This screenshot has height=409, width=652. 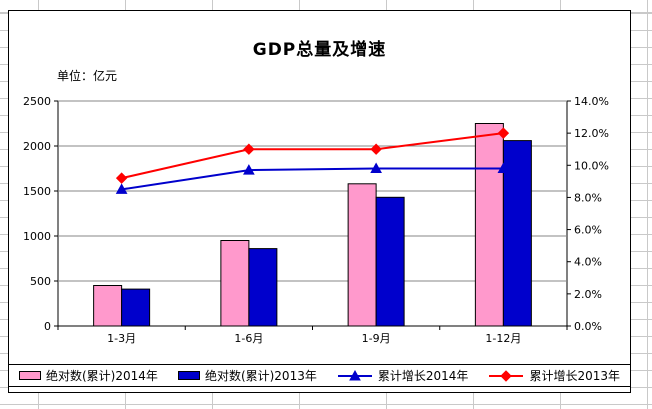 What do you see at coordinates (591, 101) in the screenshot?
I see `svg-text: 14.0%` at bounding box center [591, 101].